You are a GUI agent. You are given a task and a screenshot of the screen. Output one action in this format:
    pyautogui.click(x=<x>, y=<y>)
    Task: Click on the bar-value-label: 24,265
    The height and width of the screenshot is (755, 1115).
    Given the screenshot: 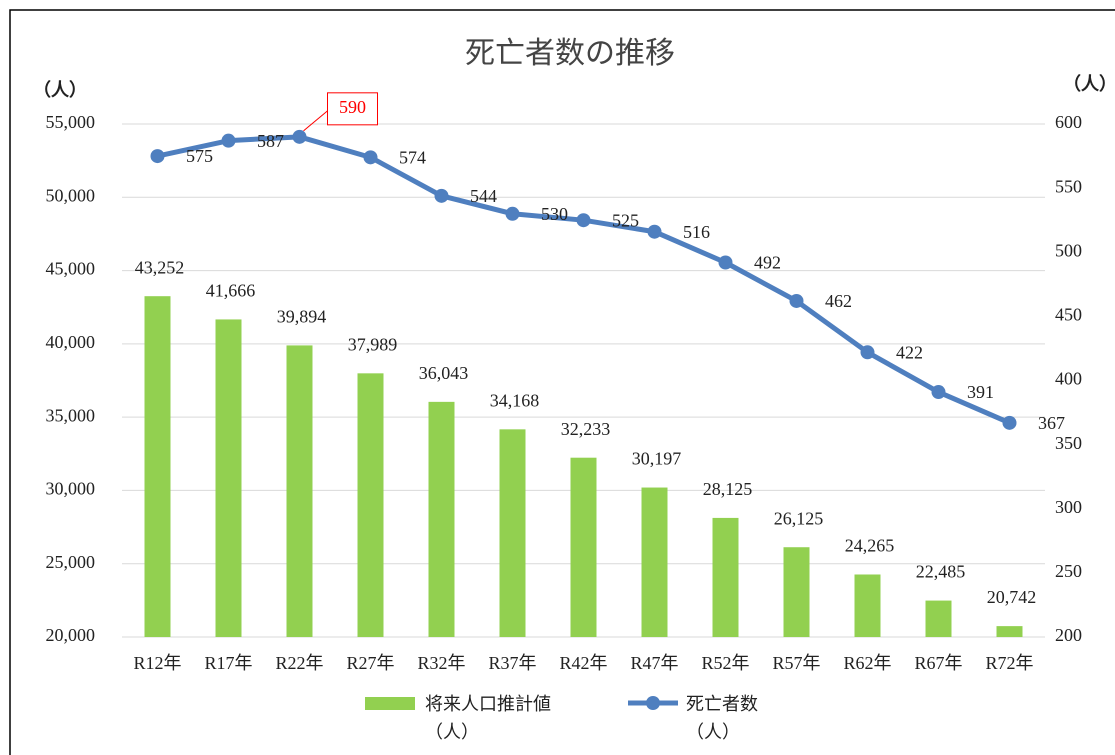 What is the action you would take?
    pyautogui.click(x=870, y=546)
    